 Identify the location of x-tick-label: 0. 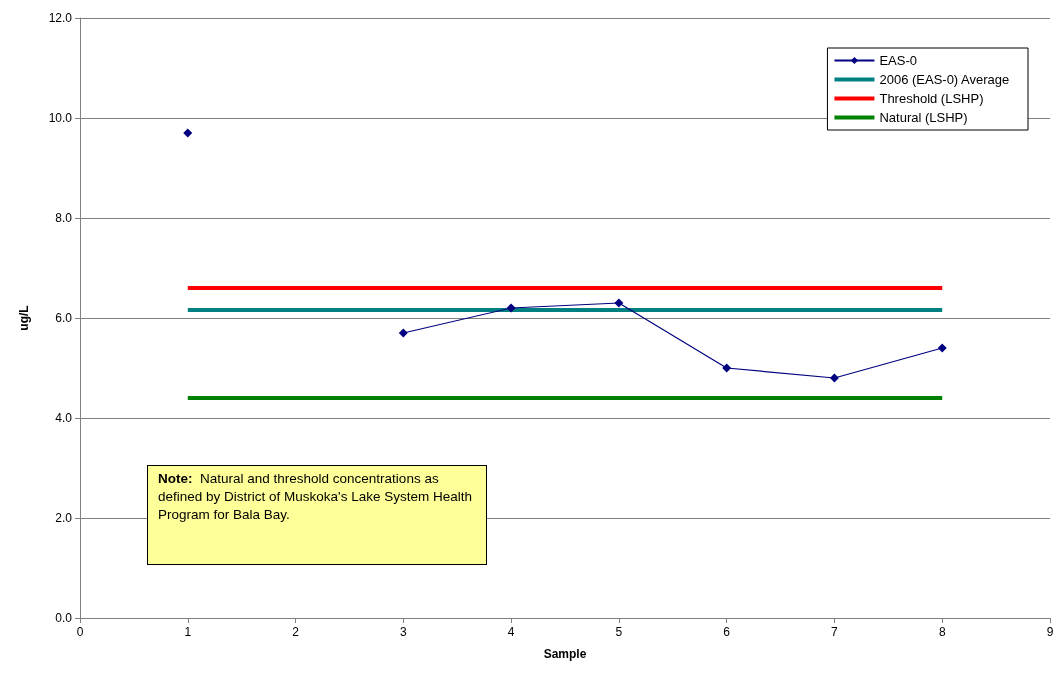
(80, 632).